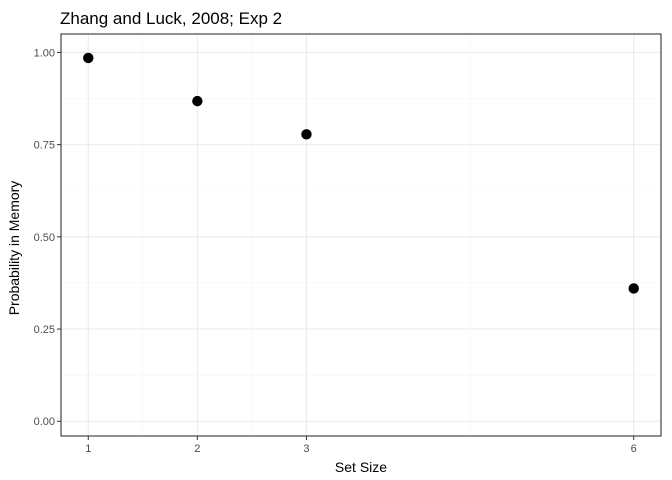 This screenshot has height=480, width=672. What do you see at coordinates (361, 445) in the screenshot?
I see `x-axis: 1 2 3 6` at bounding box center [361, 445].